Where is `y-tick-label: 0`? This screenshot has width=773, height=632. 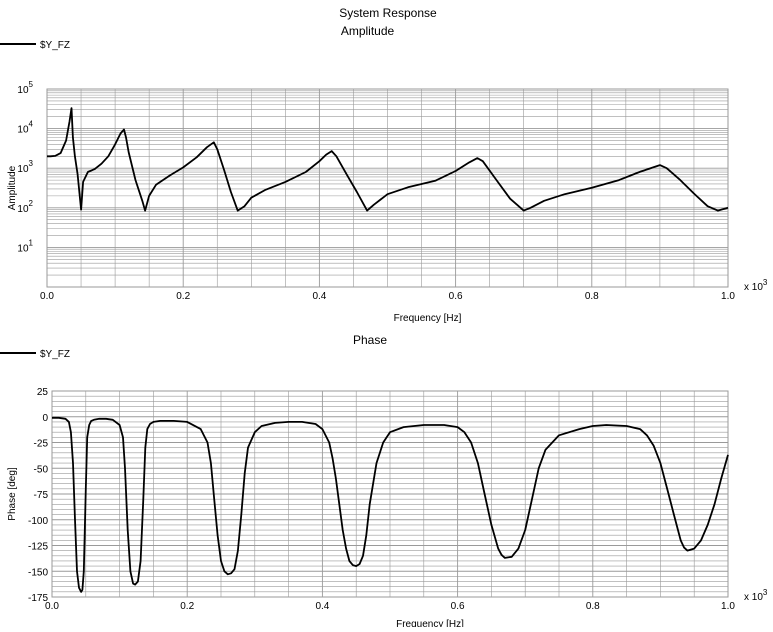
y-tick-label: 0 is located at coordinates (45, 418).